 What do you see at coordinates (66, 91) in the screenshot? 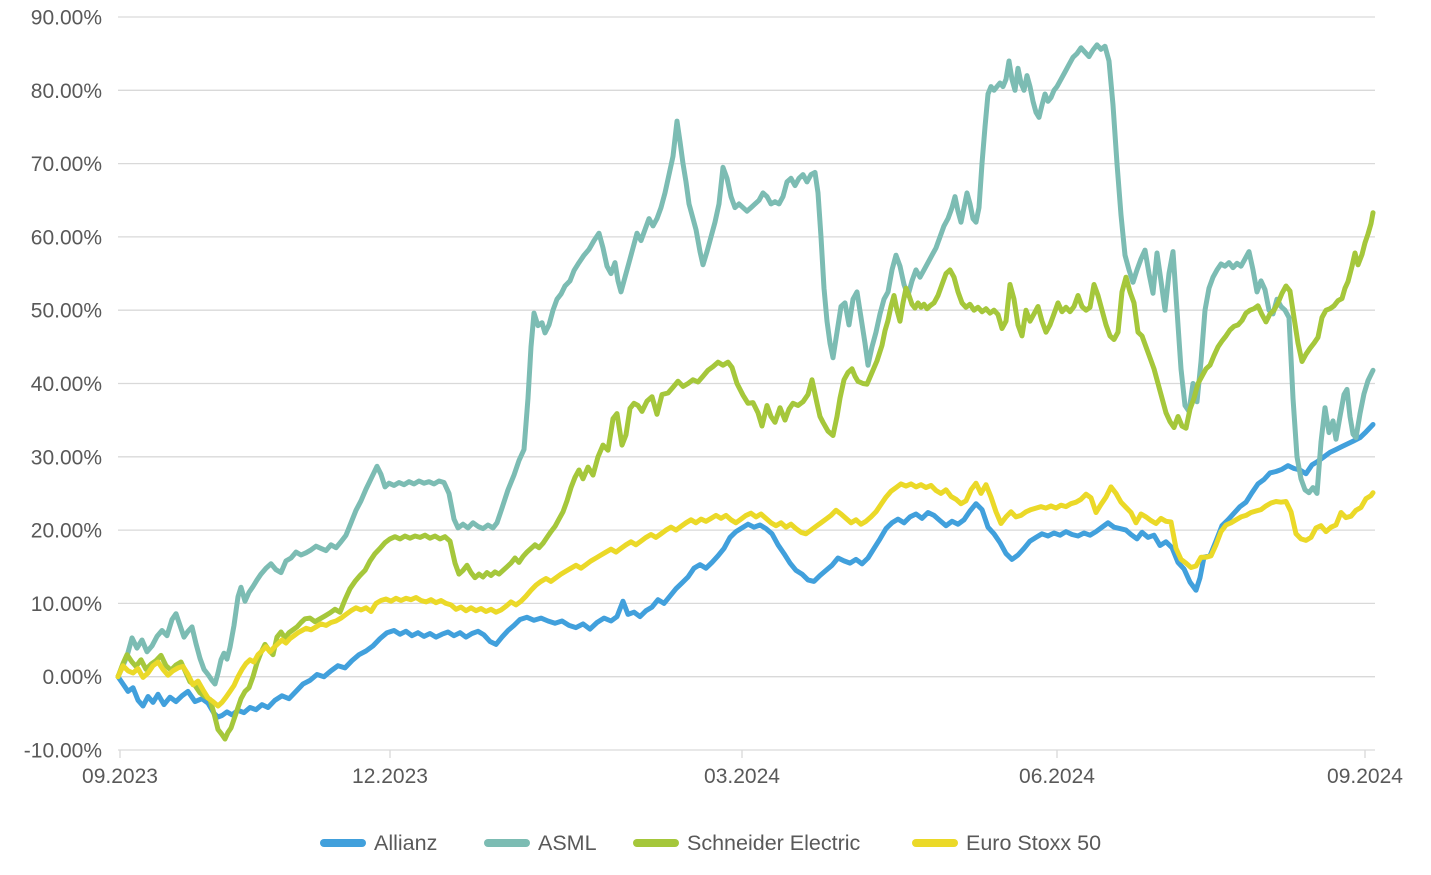
I see `y-tick-label: 80.00%` at bounding box center [66, 91].